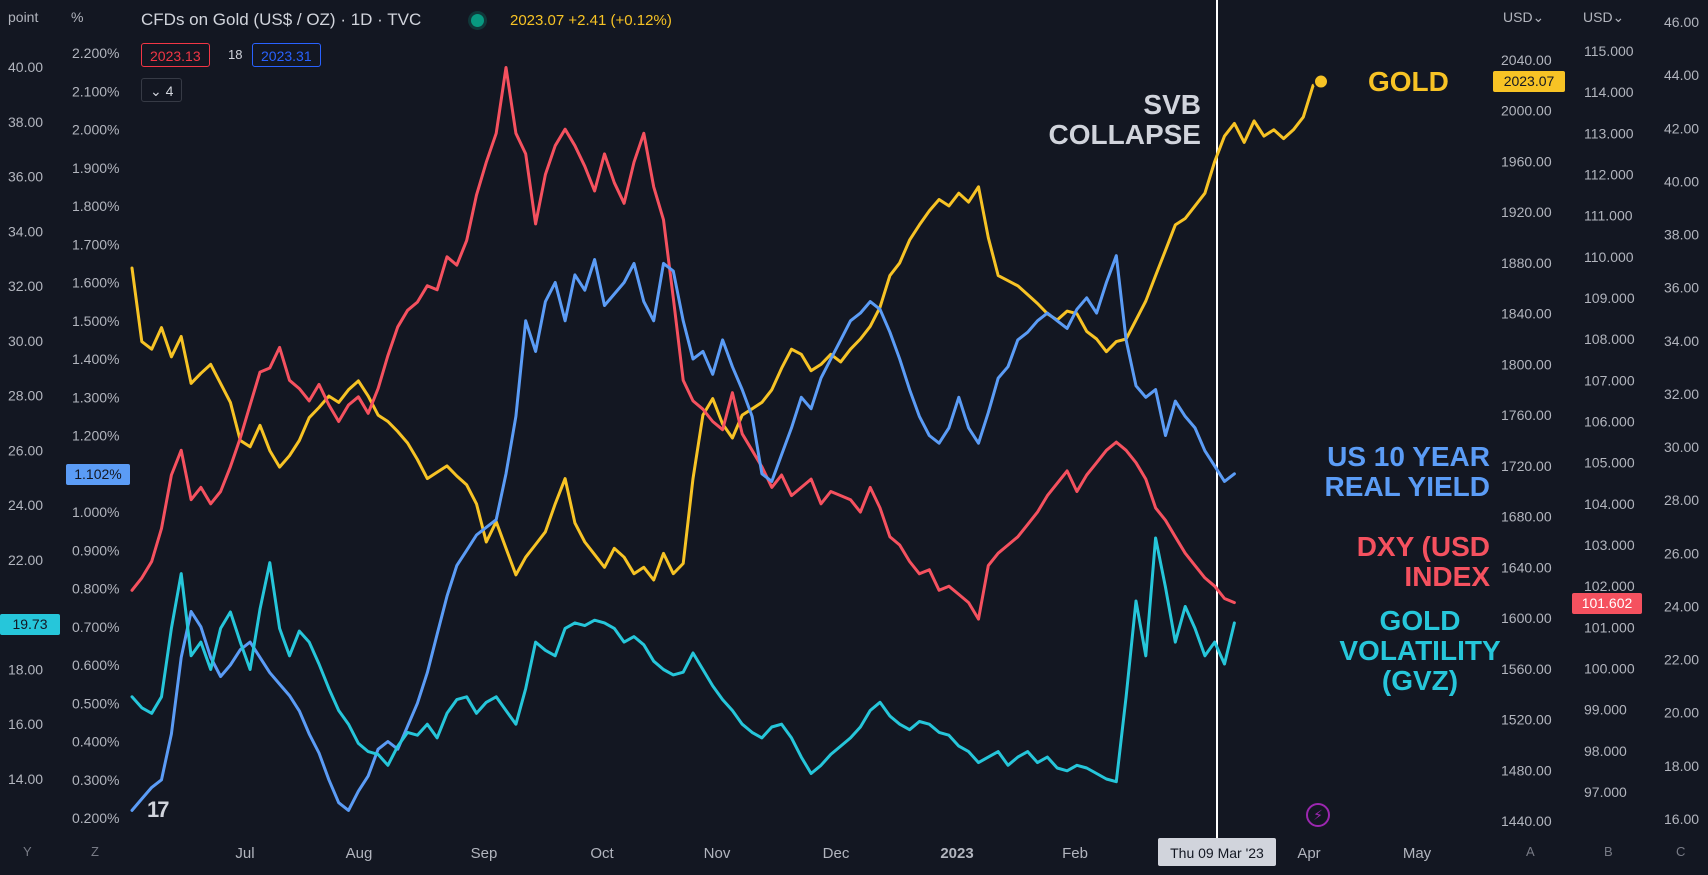  What do you see at coordinates (25, 286) in the screenshot?
I see `y-tick-label: 32.00` at bounding box center [25, 286].